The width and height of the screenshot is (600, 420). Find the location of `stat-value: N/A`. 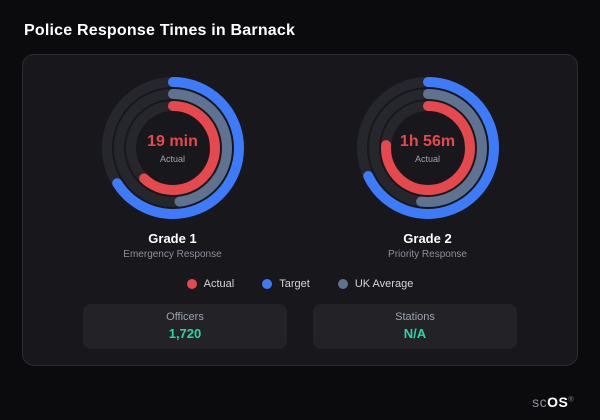

stat-value: N/A is located at coordinates (415, 333).